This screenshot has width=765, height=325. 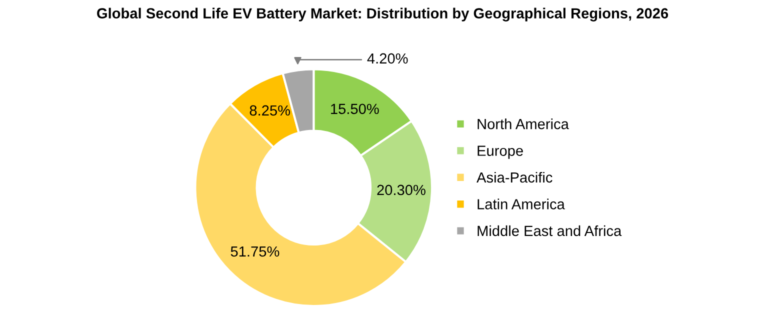 I want to click on legend-label: North America, so click(x=523, y=124).